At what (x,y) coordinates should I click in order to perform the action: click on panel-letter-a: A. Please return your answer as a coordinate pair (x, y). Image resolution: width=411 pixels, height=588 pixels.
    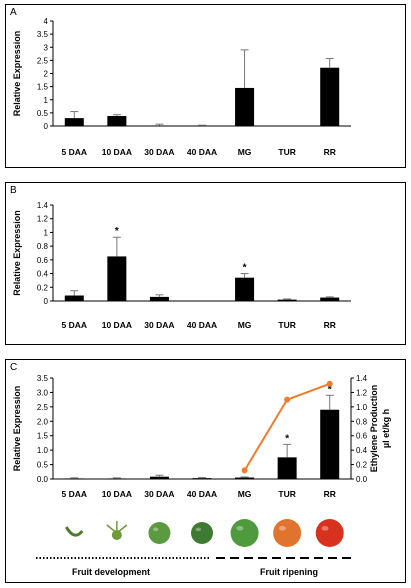
    Looking at the image, I should click on (13, 12).